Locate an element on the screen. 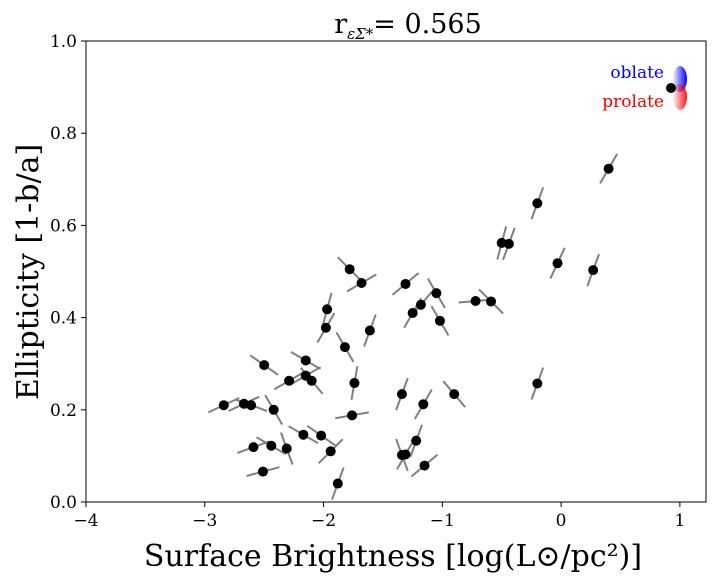 The height and width of the screenshot is (583, 715). y-axis-label: Ellipticity [1-b/a] is located at coordinates (28, 272).